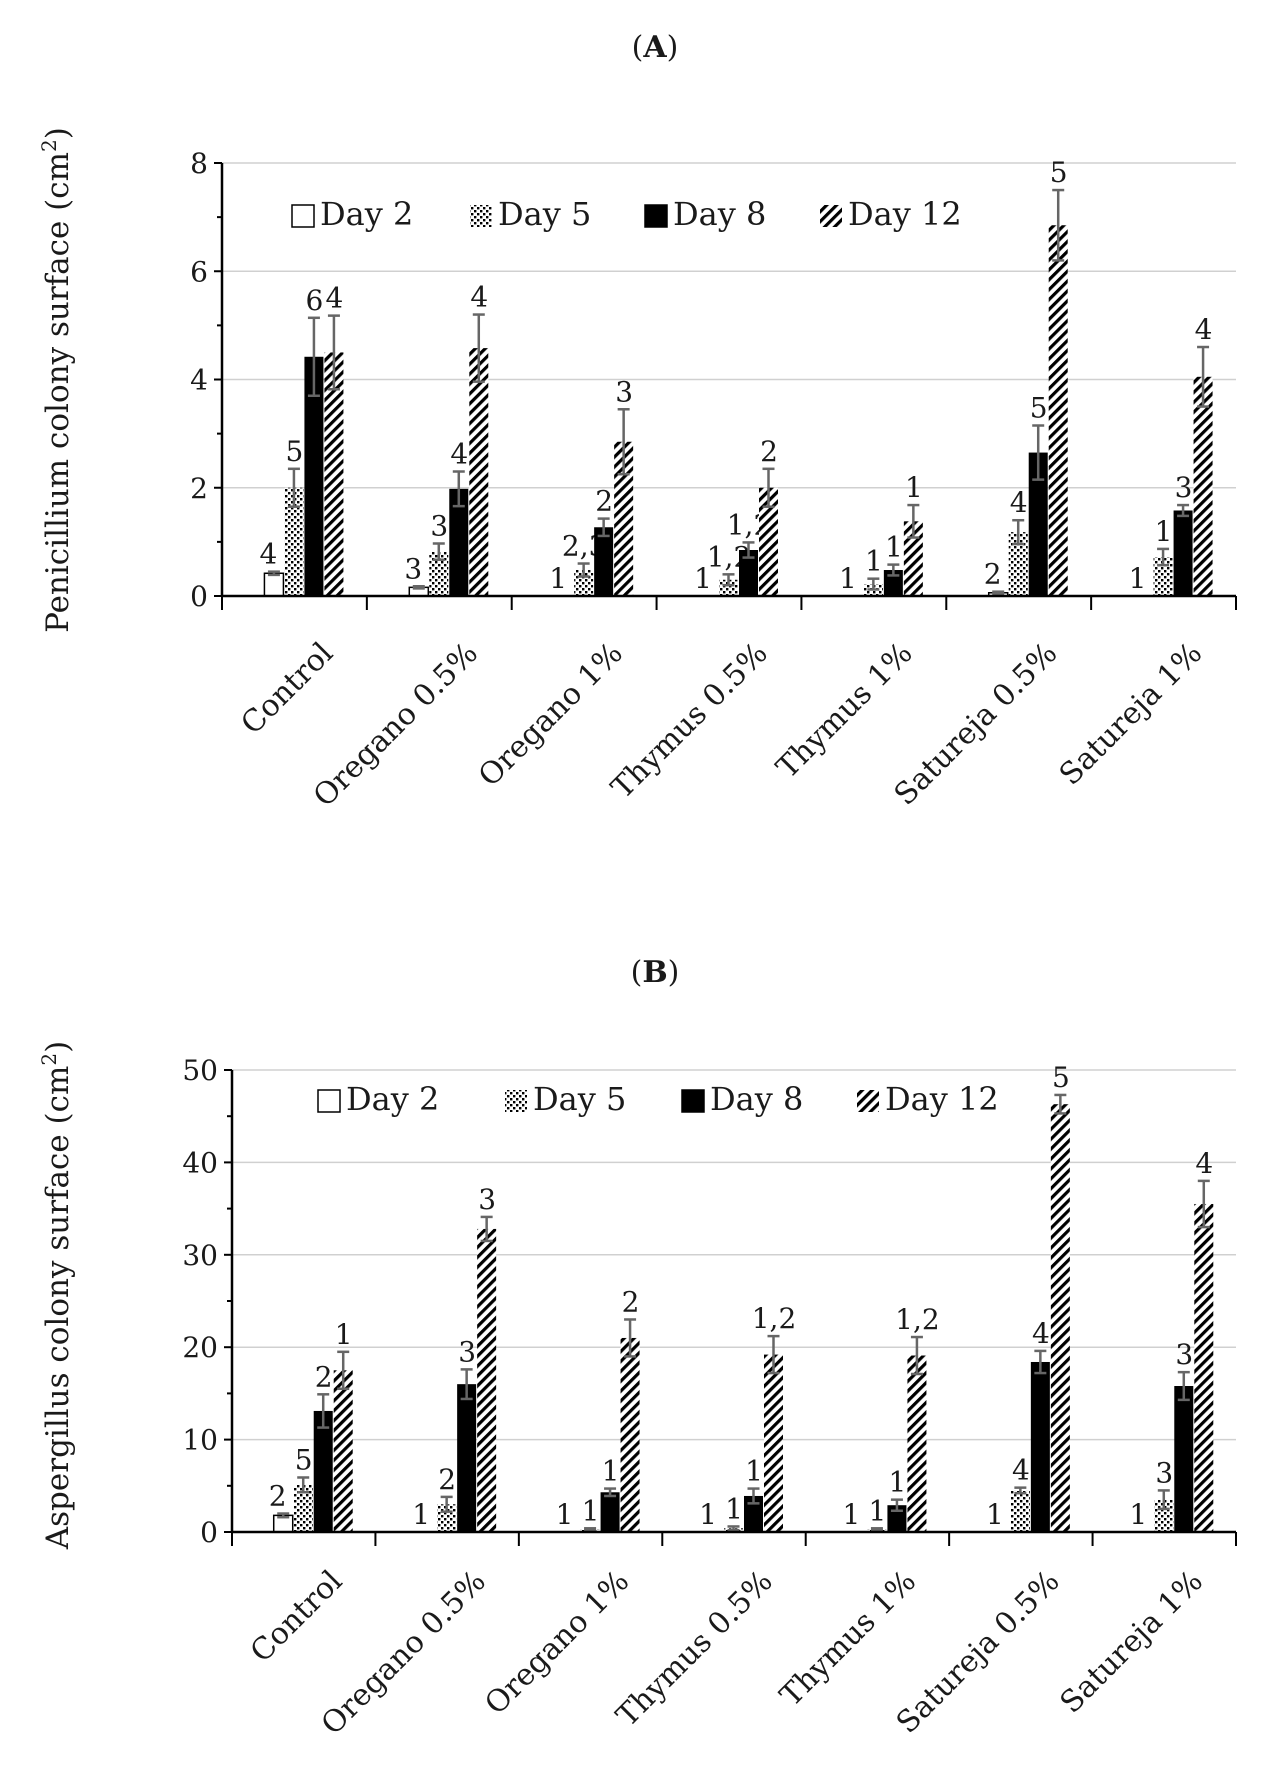  Describe the element at coordinates (49, 1059) in the screenshot. I see `y-axis-label-superscript: 2` at that location.